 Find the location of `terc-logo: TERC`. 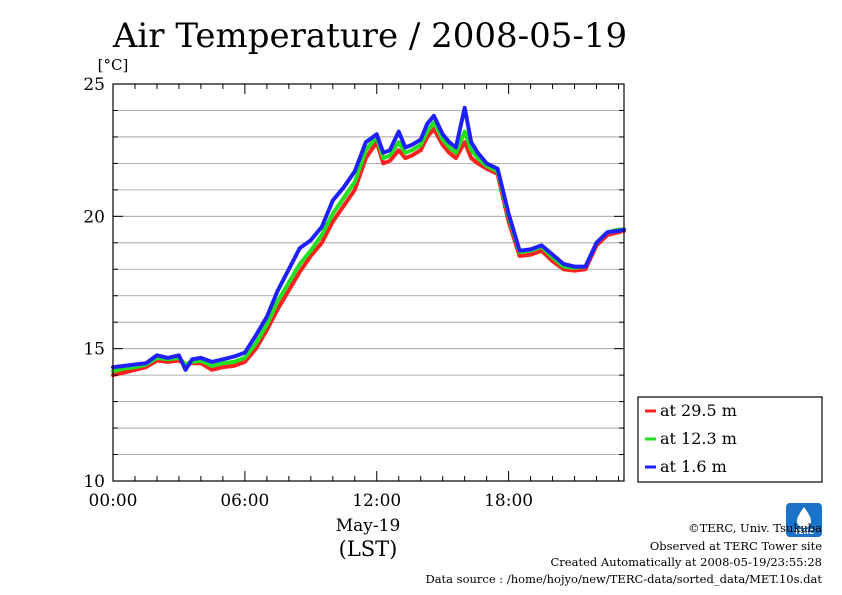

terc-logo: TERC is located at coordinates (804, 520).